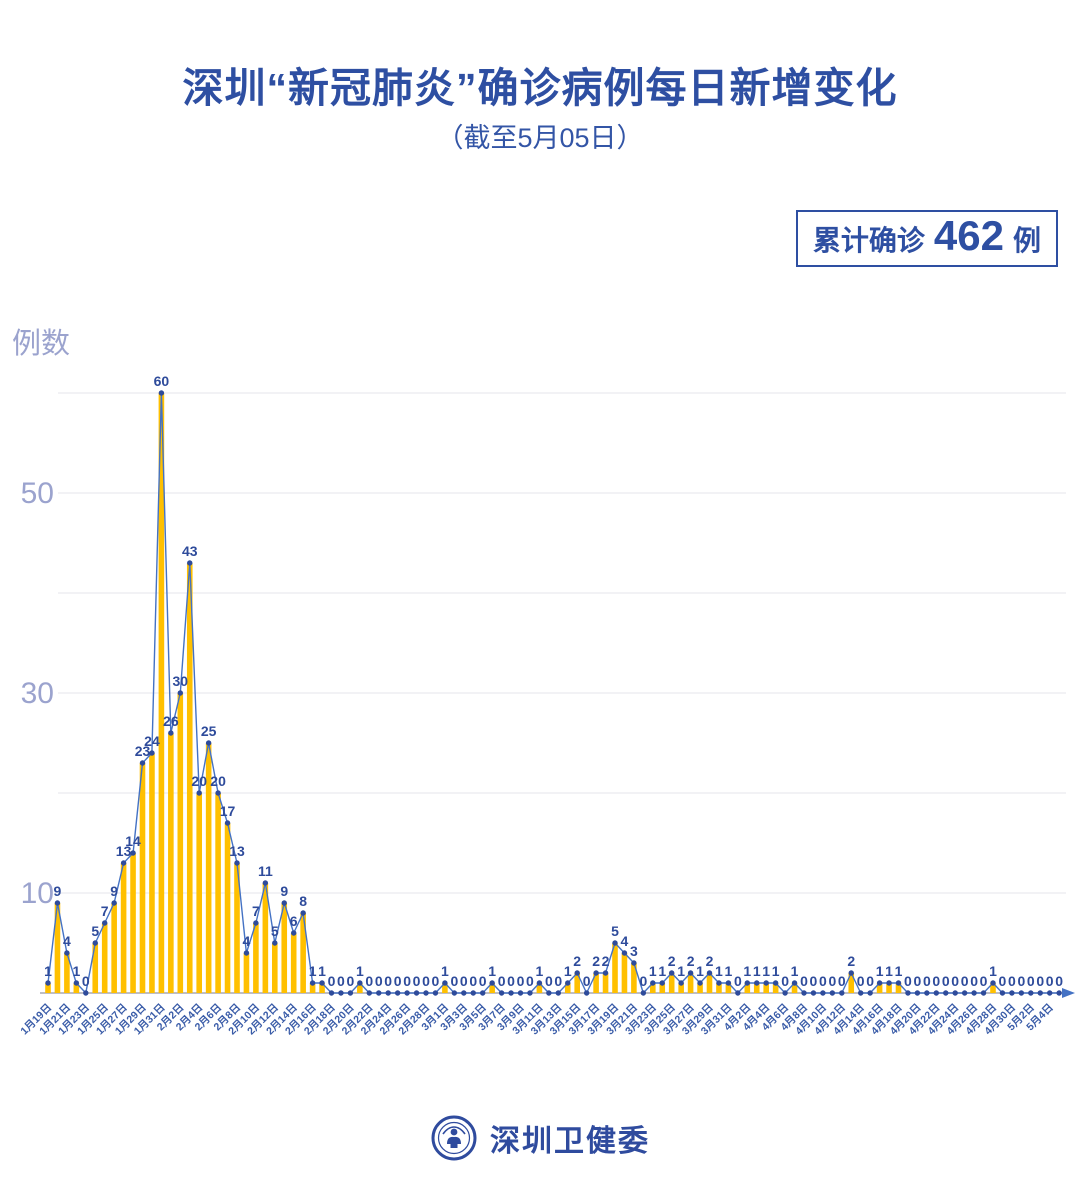 Image resolution: width=1080 pixels, height=1184 pixels. I want to click on footer: 深圳卫健委, so click(540, 1138).